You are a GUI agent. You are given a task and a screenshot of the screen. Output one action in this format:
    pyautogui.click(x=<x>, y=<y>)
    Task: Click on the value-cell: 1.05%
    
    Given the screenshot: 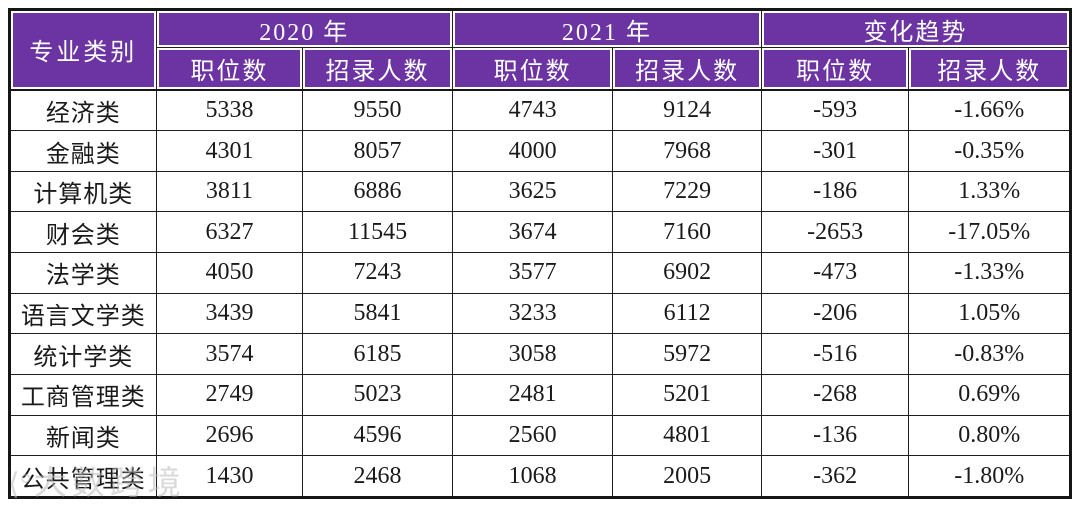 What is the action you would take?
    pyautogui.click(x=989, y=313)
    